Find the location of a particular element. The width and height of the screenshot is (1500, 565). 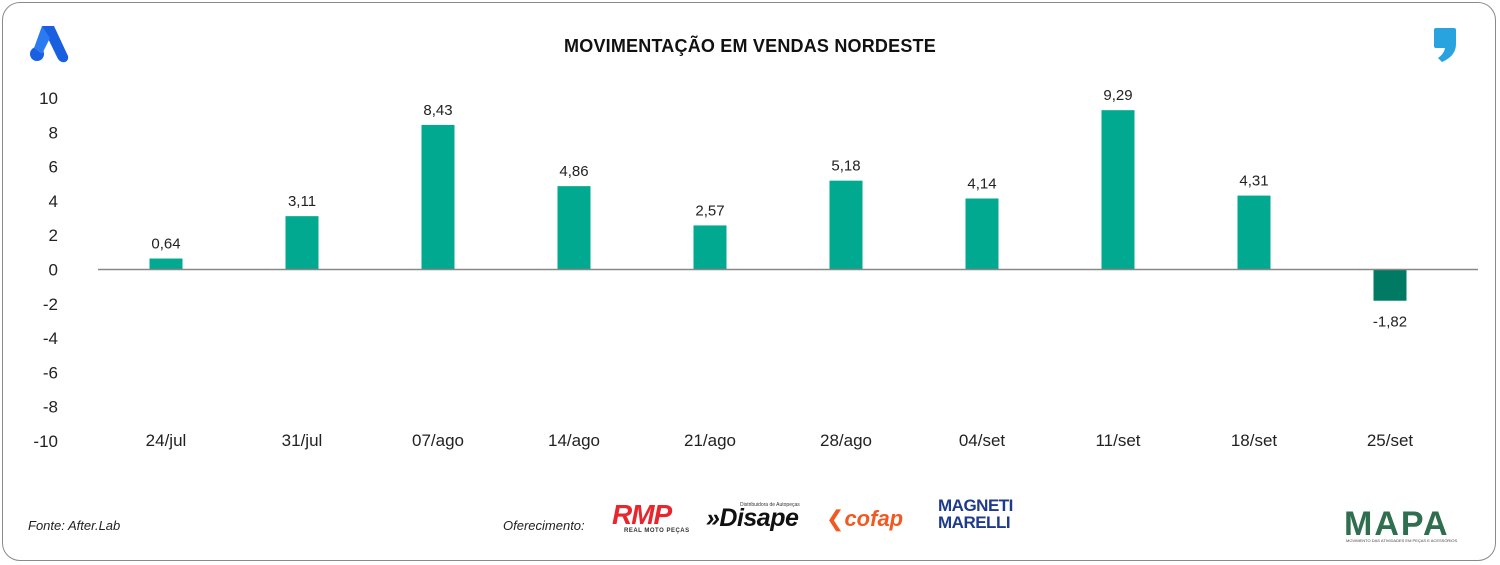

data-label: 8,43 is located at coordinates (437, 110).